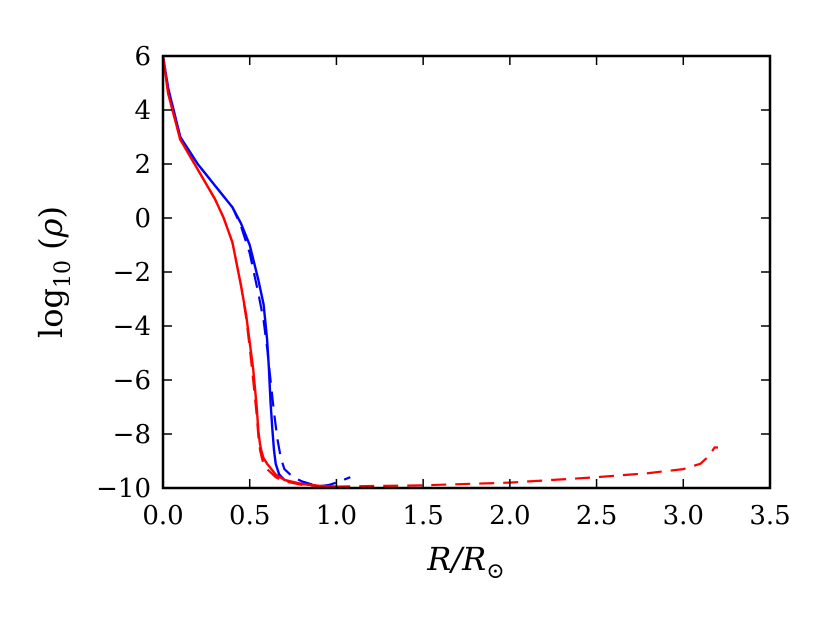 The width and height of the screenshot is (830, 623). I want to click on x-tick-label: 3.5, so click(769, 516).